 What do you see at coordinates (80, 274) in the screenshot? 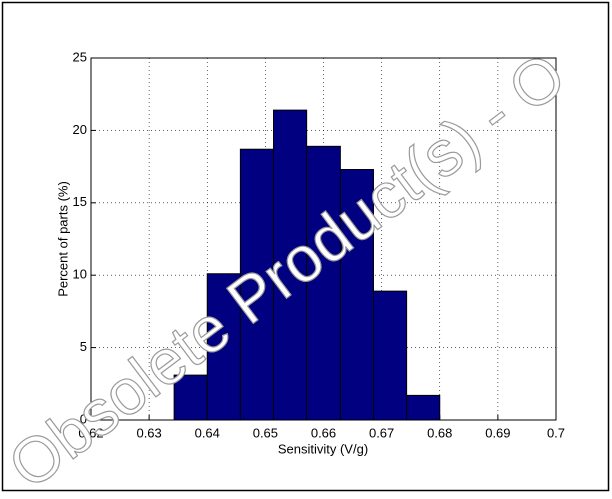
I see `y-tick-label: 10` at bounding box center [80, 274].